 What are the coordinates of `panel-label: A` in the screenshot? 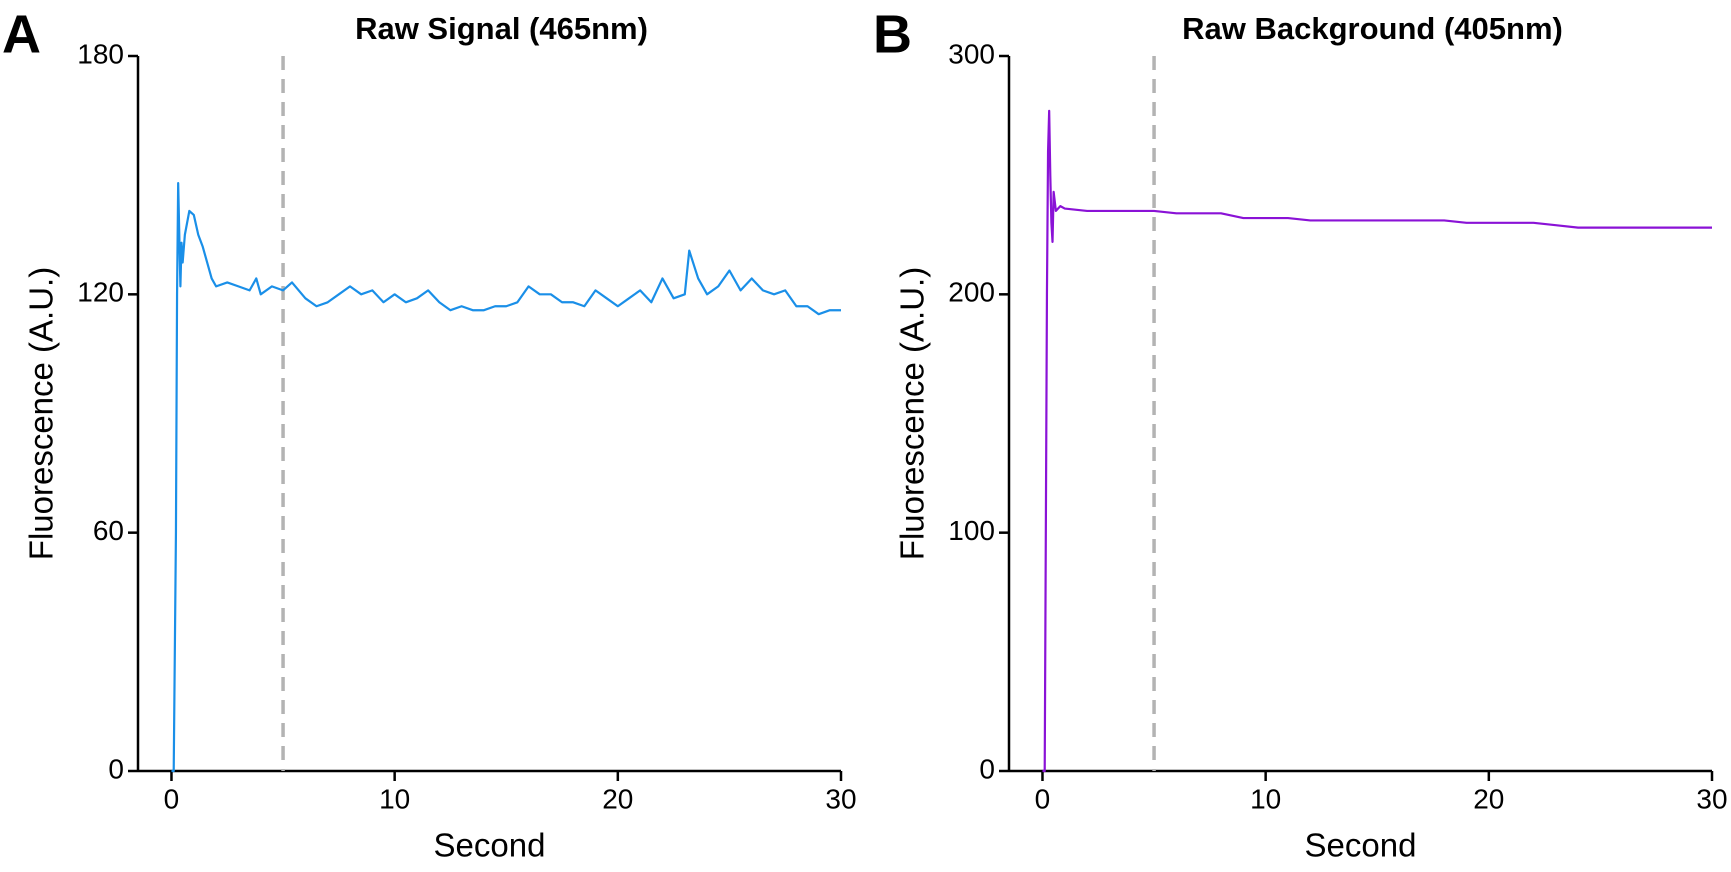 It's located at (21, 34).